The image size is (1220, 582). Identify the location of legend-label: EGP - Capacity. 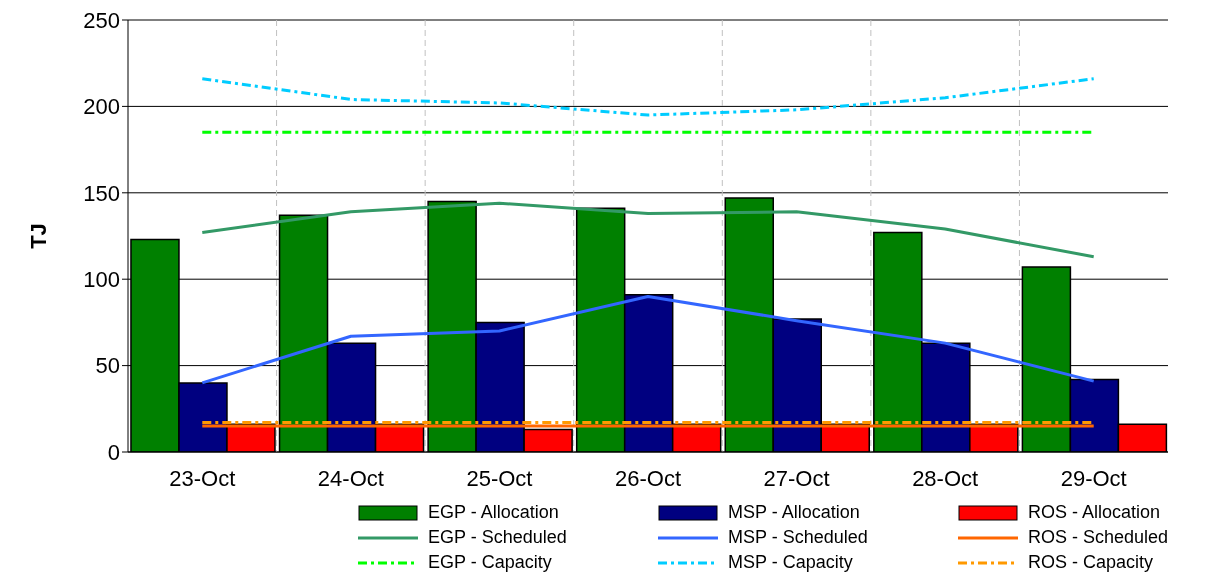
(490, 562).